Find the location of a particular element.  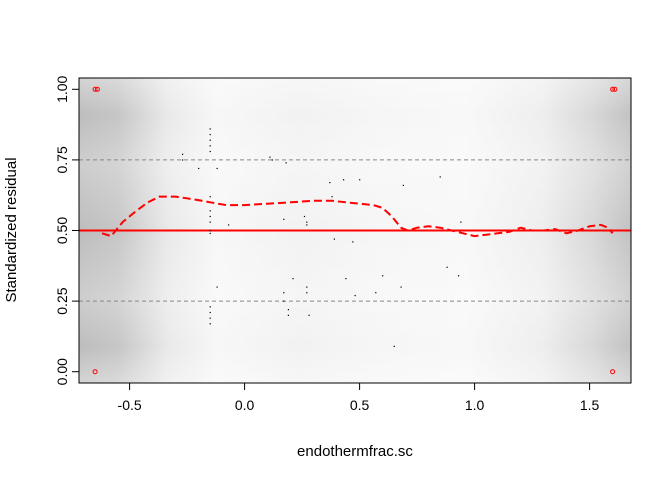

x-tick-label: 1.5 is located at coordinates (590, 405).